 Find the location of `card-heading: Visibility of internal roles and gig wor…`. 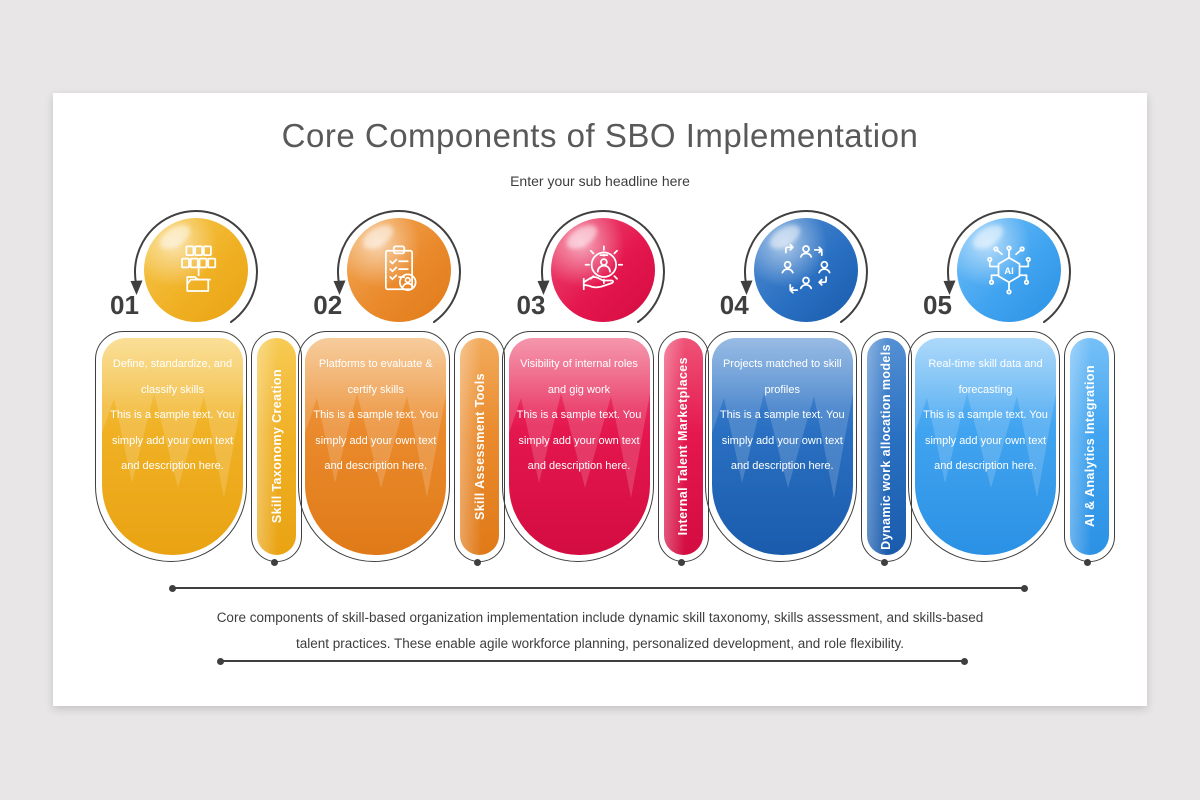

card-heading: Visibility of internal roles and gig wor… is located at coordinates (579, 377).